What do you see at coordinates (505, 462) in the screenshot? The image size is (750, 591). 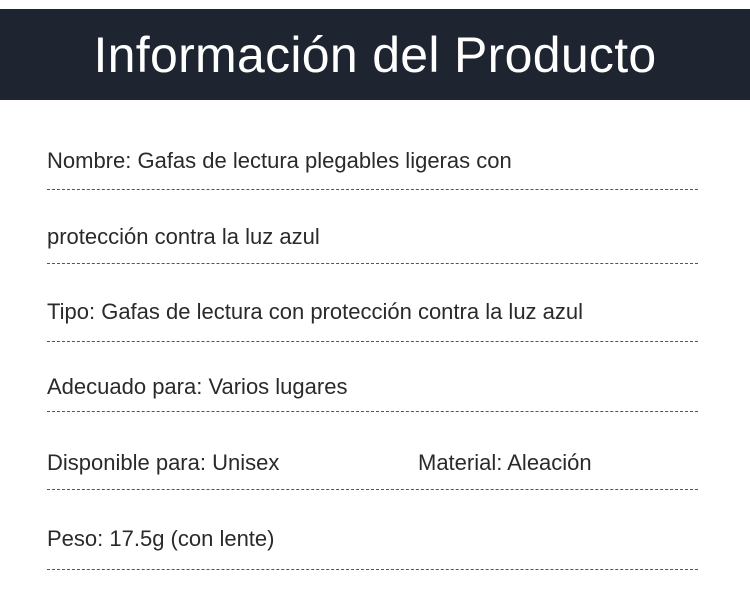 I see `spec-material: Material: Aleación` at bounding box center [505, 462].